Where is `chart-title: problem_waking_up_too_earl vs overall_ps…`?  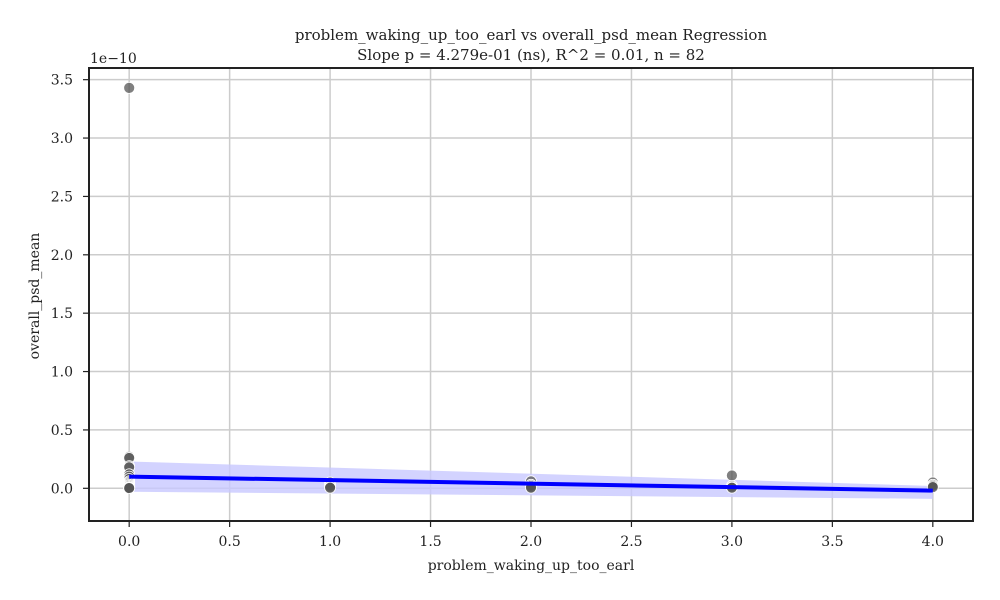
chart-title: problem_waking_up_too_earl vs overall_ps… is located at coordinates (531, 35).